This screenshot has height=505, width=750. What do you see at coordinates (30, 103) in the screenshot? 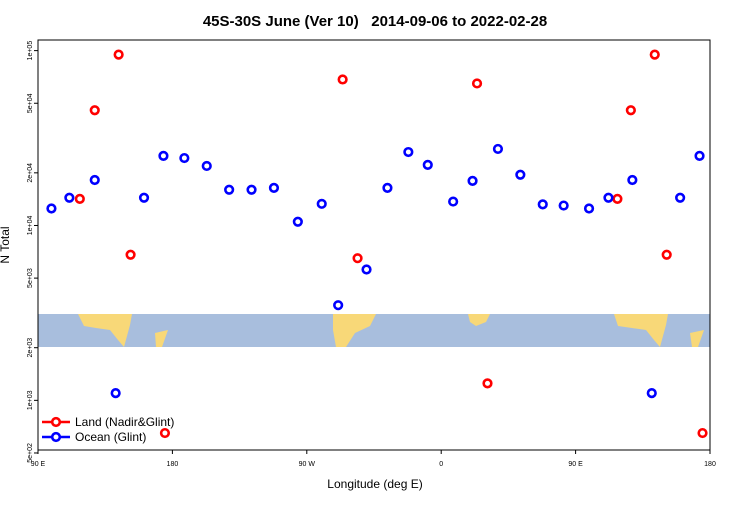
I see `y-tick-label: 5e+04` at bounding box center [30, 103].